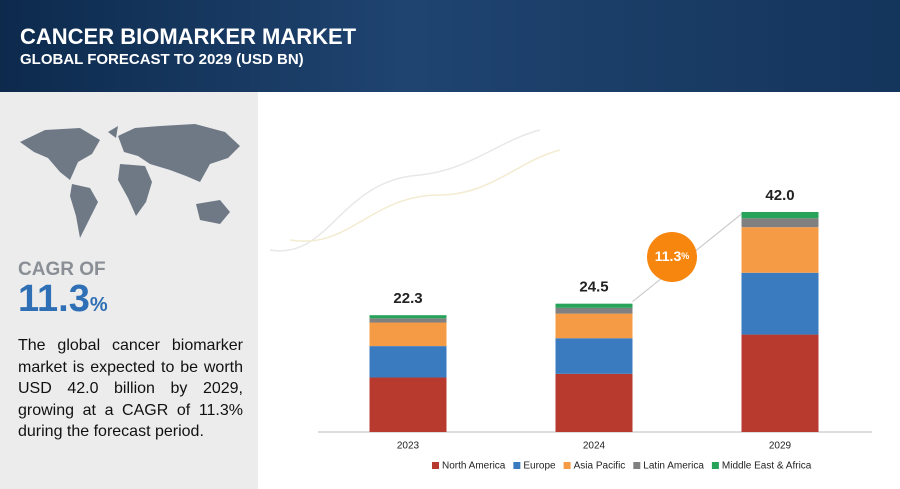 The height and width of the screenshot is (489, 900). Describe the element at coordinates (98, 305) in the screenshot. I see `cagr-unit: %` at that location.